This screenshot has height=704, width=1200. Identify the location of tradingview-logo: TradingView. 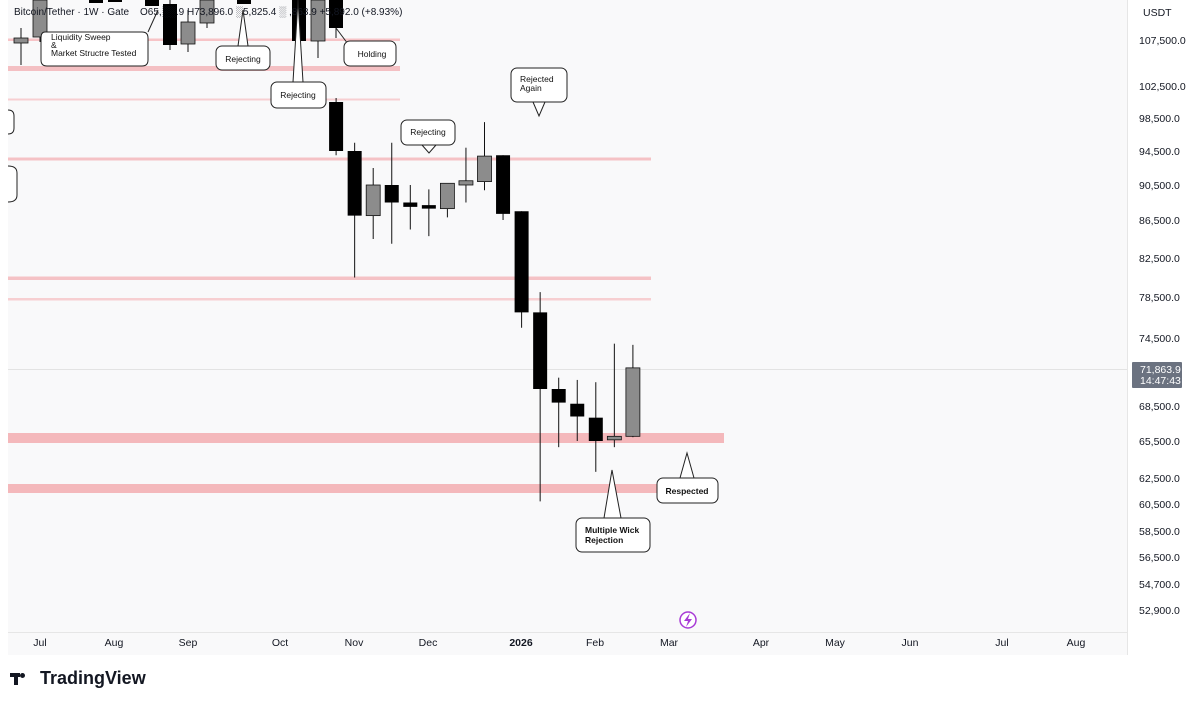
(78, 678).